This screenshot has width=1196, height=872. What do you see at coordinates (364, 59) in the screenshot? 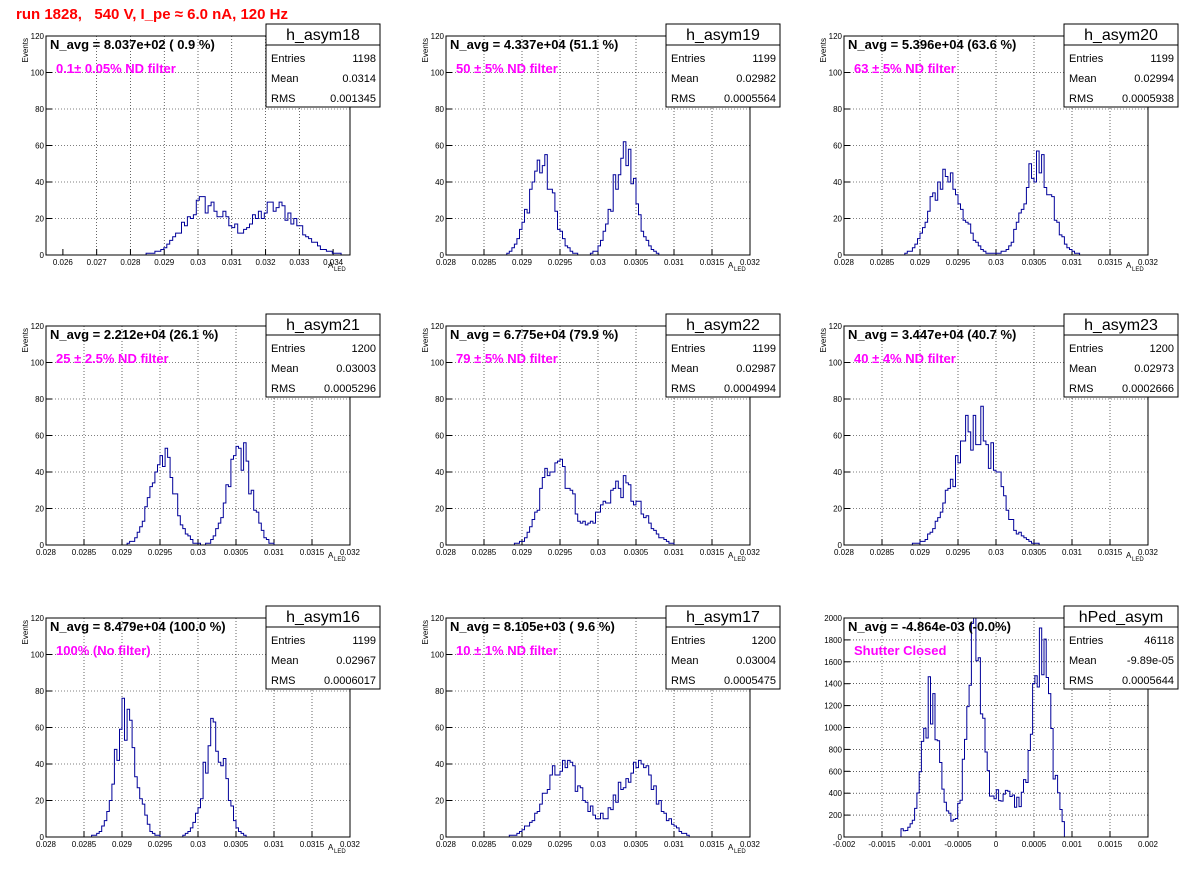
I see `stats-value: 1198` at bounding box center [364, 59].